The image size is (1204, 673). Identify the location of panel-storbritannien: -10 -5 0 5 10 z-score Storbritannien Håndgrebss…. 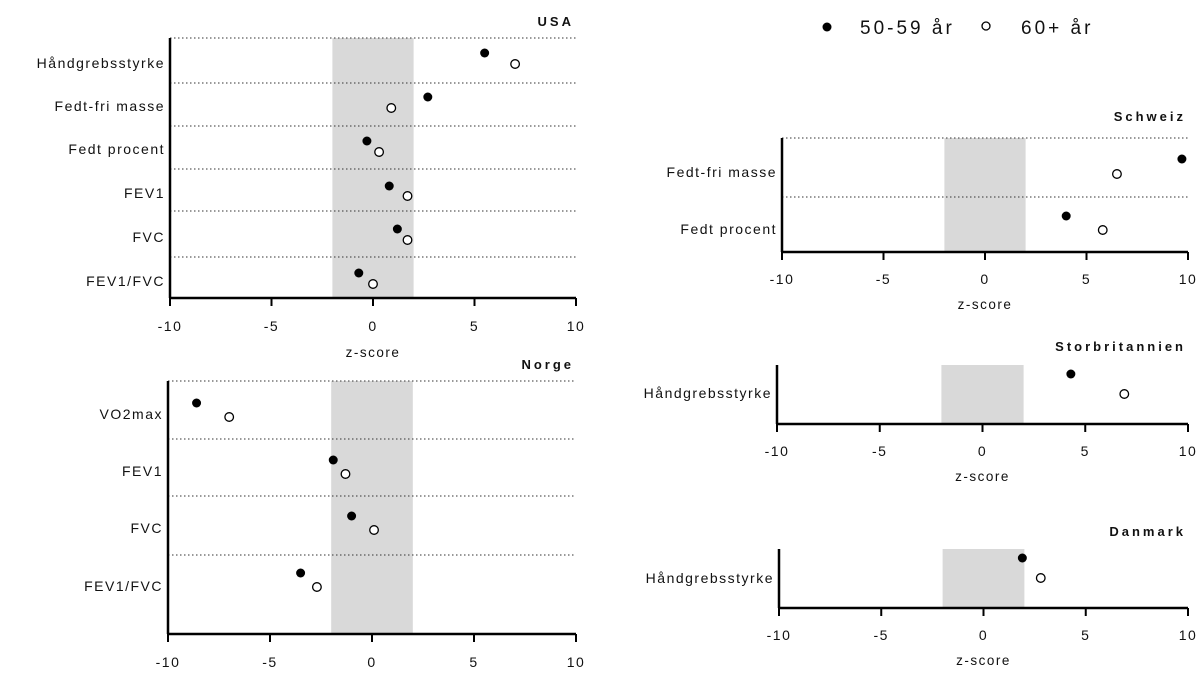
(921, 411).